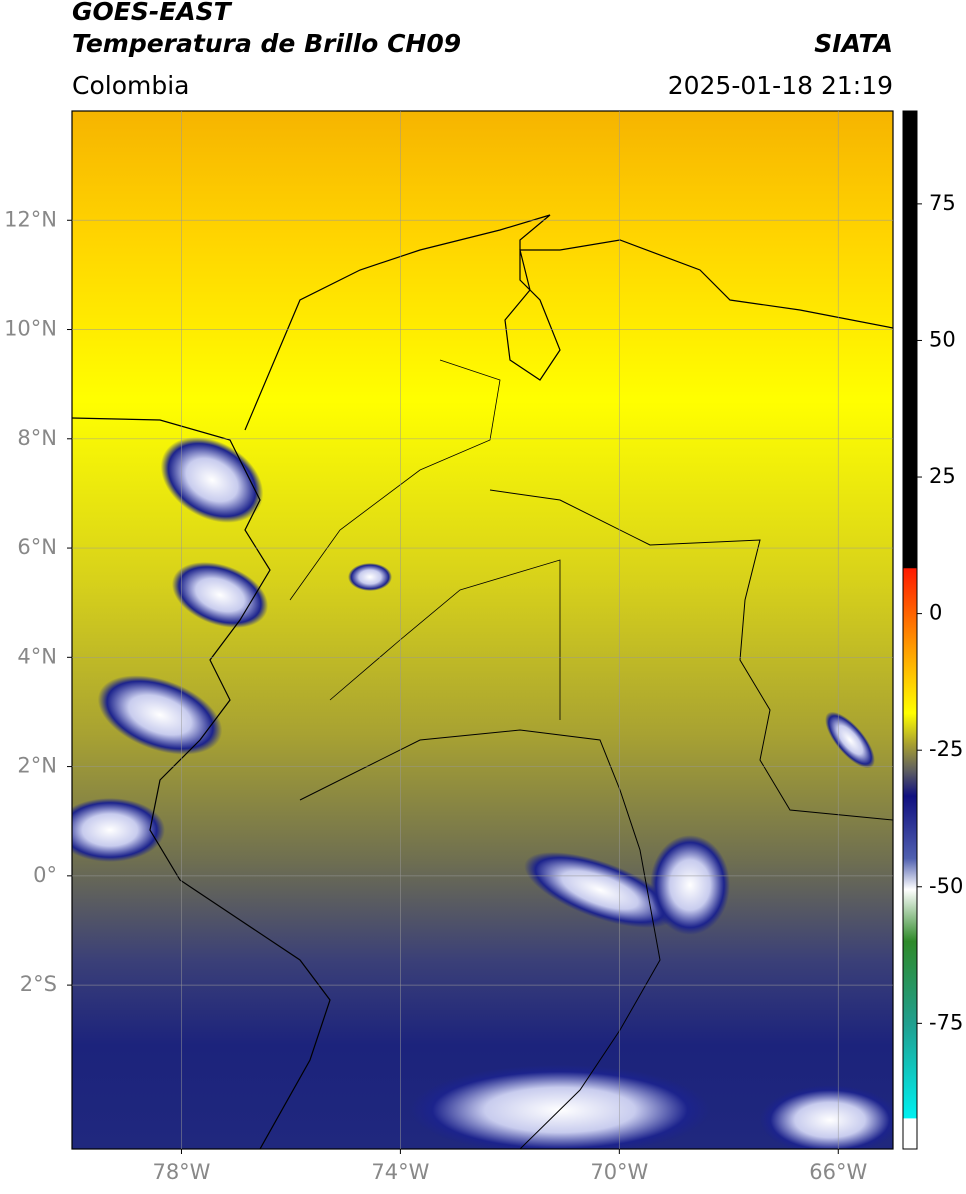  Describe the element at coordinates (942, 339) in the screenshot. I see `colorbar-tick-label: 50` at that location.